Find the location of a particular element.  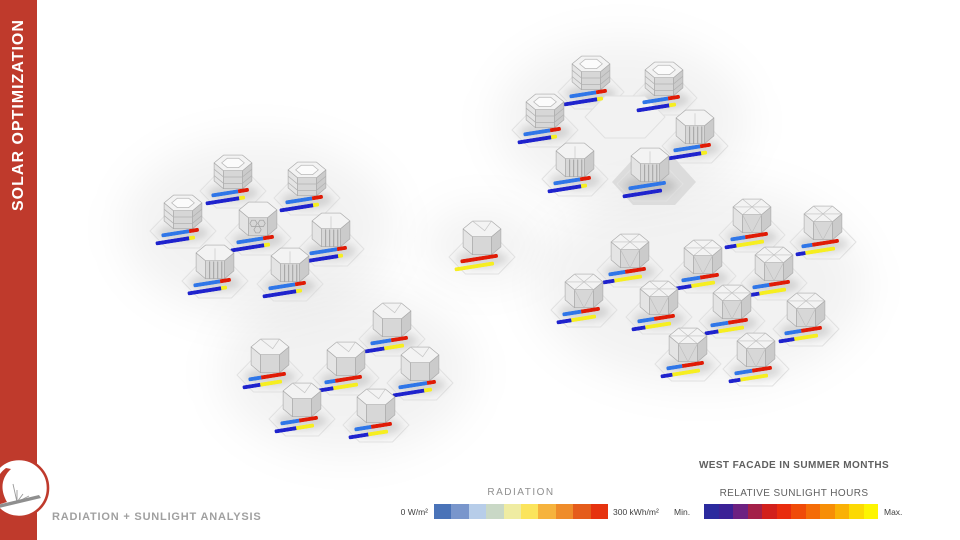

sunlight-min-label: Min. is located at coordinates (682, 512).